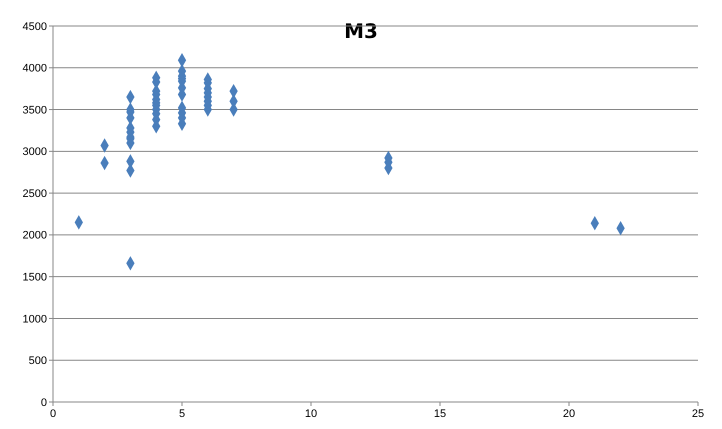  What do you see at coordinates (34, 68) in the screenshot?
I see `y-tick-label: 4000` at bounding box center [34, 68].